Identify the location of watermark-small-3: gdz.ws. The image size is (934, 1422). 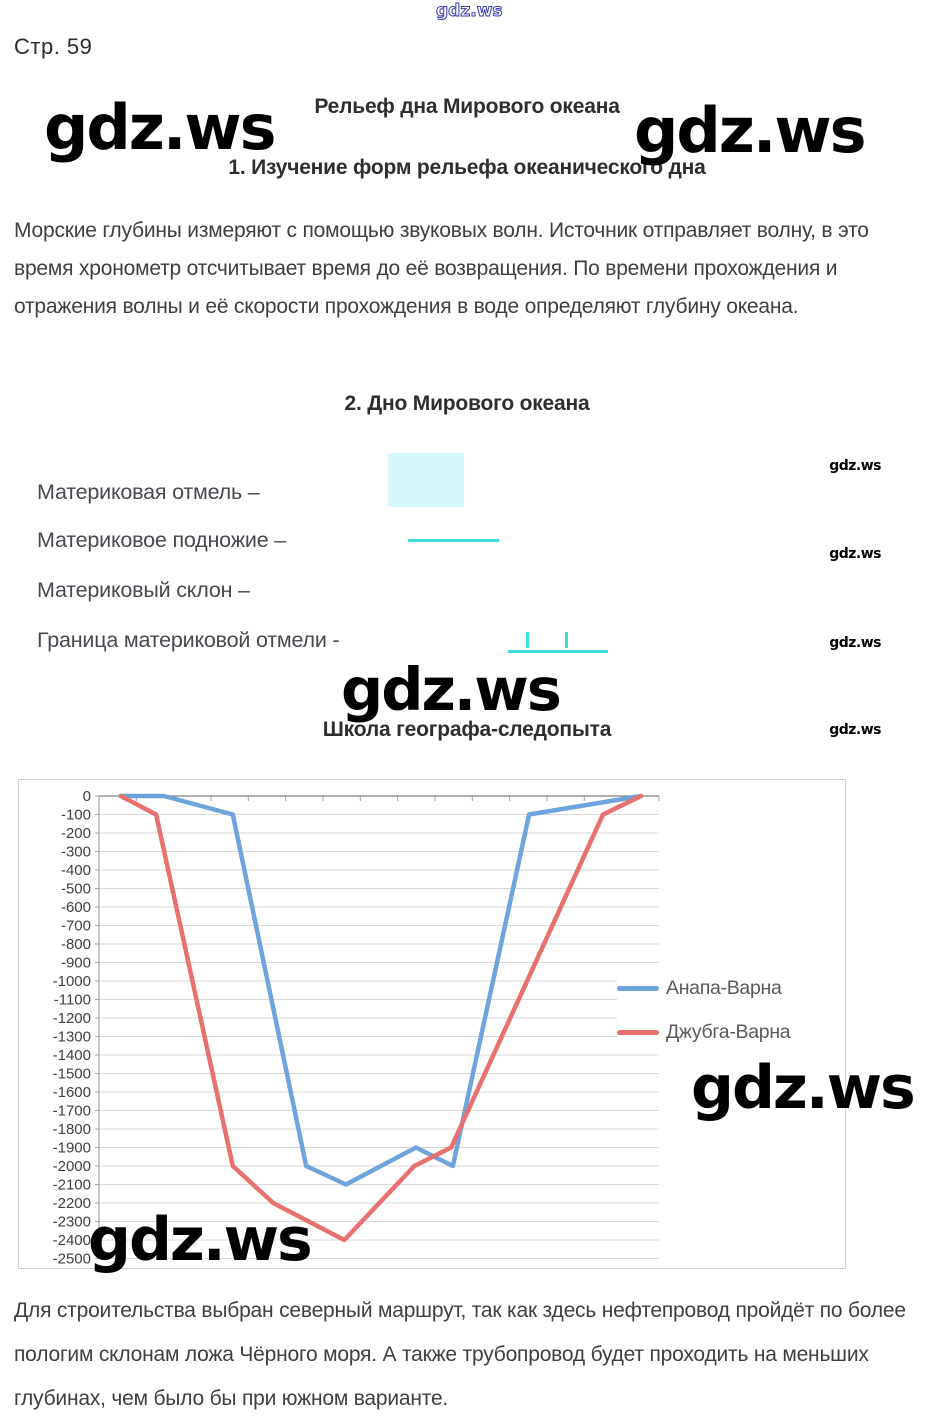
(855, 643).